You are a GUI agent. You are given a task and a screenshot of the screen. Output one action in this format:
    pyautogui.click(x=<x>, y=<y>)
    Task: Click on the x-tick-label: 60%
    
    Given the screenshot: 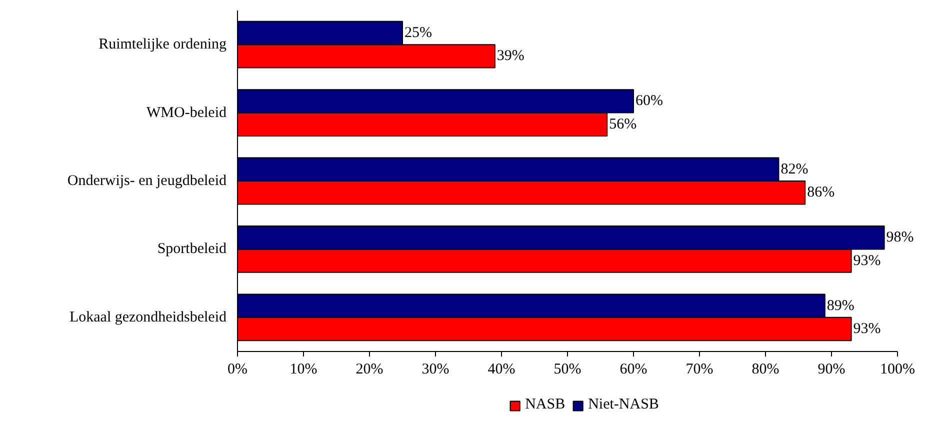 What is the action you would take?
    pyautogui.click(x=634, y=370)
    